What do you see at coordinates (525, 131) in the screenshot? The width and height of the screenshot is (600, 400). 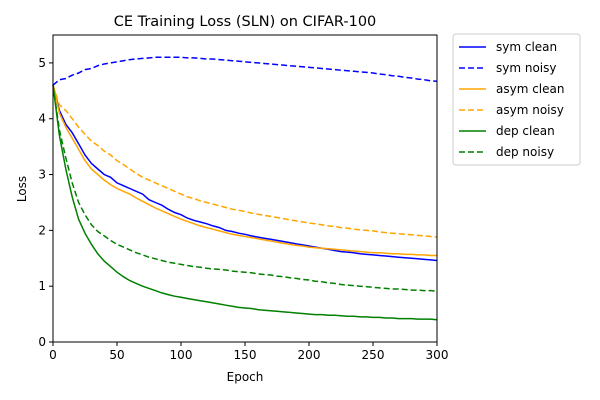 I see `legend-label-dep-clean: dep clean` at bounding box center [525, 131].